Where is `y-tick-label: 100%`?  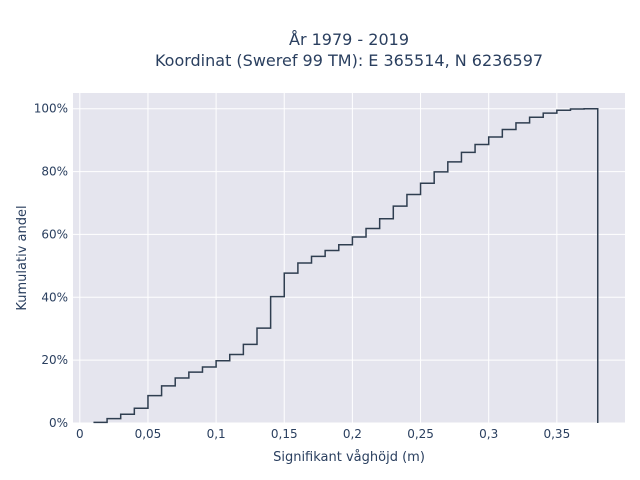 y-tick-label: 100% is located at coordinates (51, 109).